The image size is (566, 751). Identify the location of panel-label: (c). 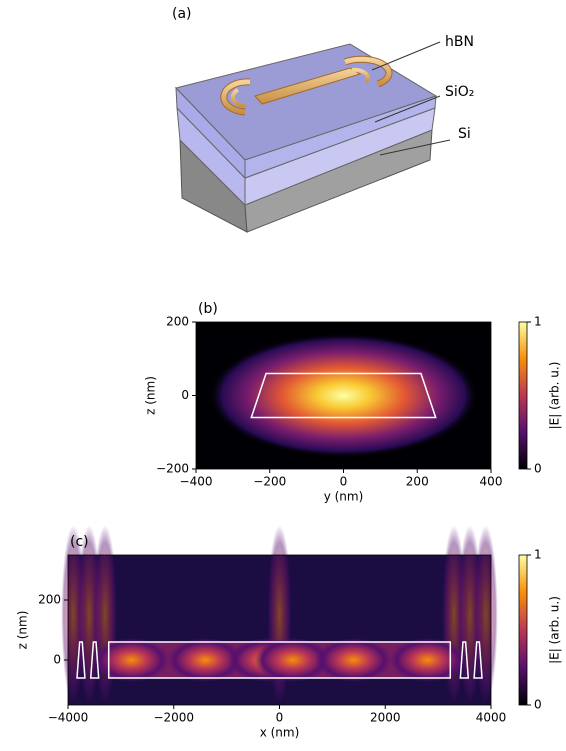
(79, 542).